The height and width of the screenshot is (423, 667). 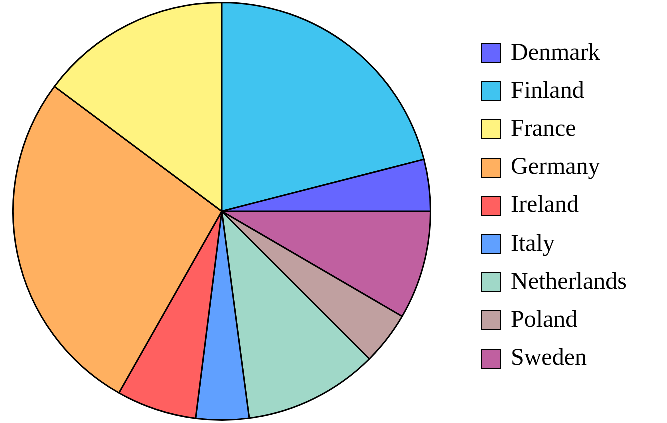 What do you see at coordinates (569, 282) in the screenshot?
I see `legend-label: Netherlands` at bounding box center [569, 282].